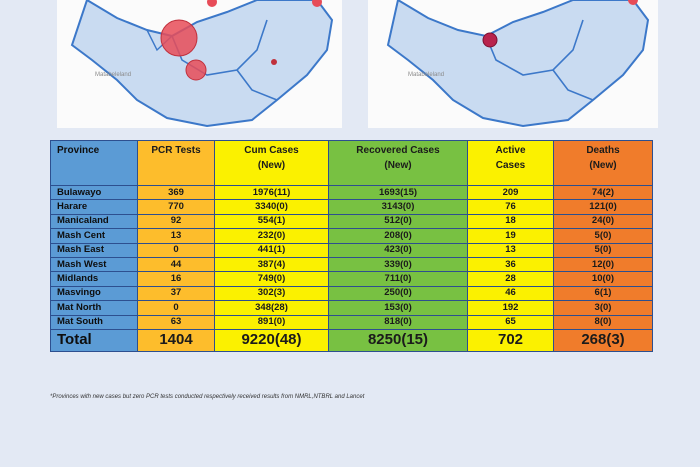 Image resolution: width=700 pixels, height=467 pixels. Describe the element at coordinates (94, 221) in the screenshot. I see `province-cell: Manicaland` at that location.